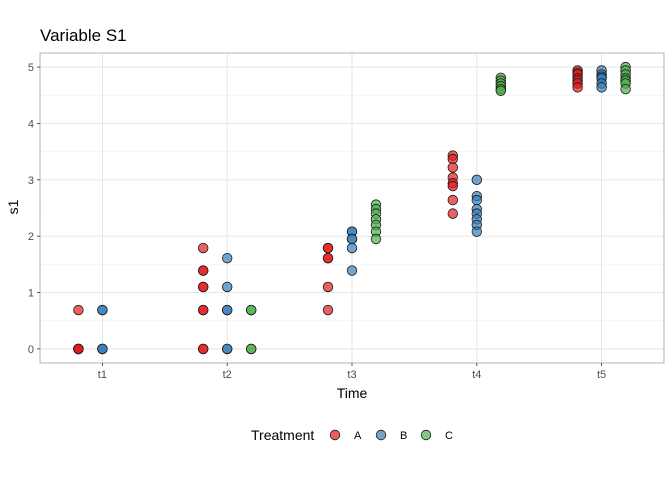  What do you see at coordinates (102, 375) in the screenshot?
I see `x-tick-label: t1` at bounding box center [102, 375].